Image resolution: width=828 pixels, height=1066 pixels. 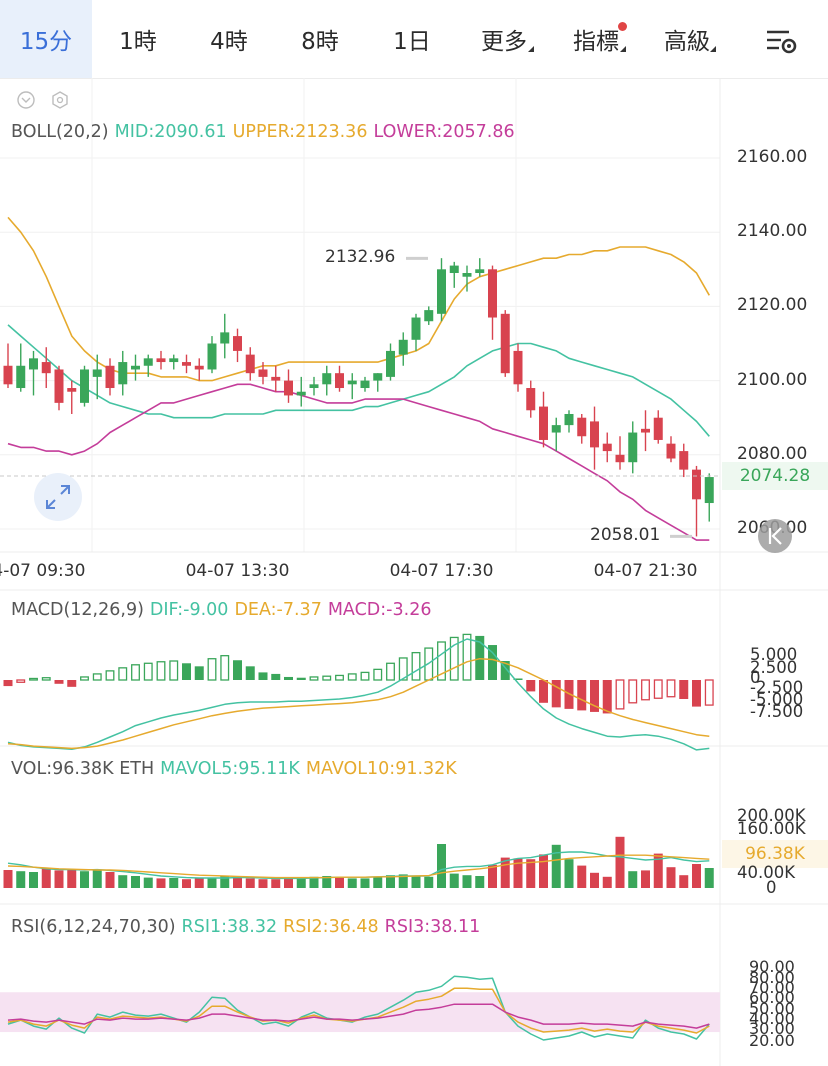 What do you see at coordinates (766, 872) in the screenshot?
I see `volume-tick-label: 40.00K` at bounding box center [766, 872].